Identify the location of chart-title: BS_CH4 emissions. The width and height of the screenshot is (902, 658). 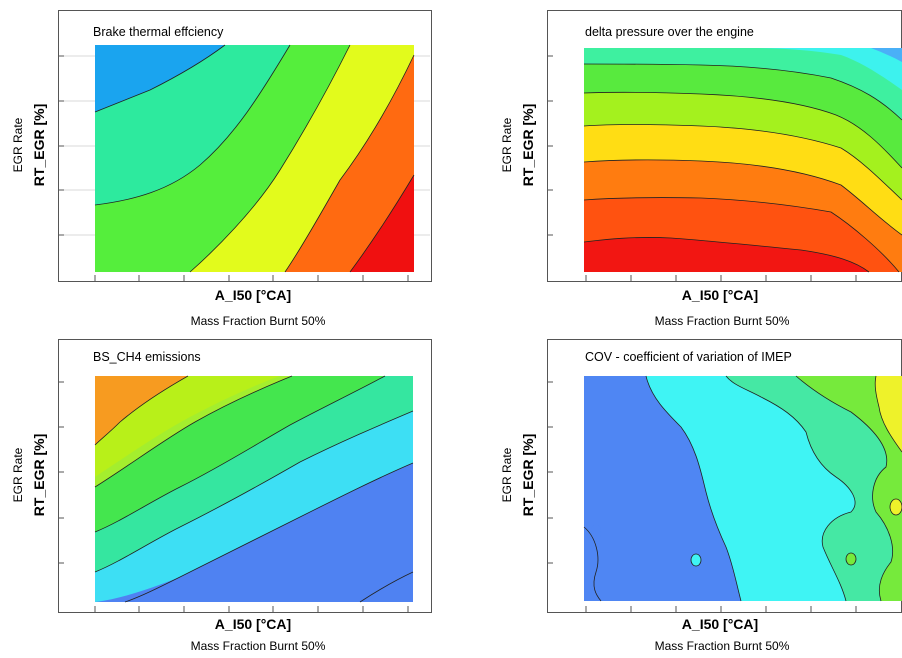
(147, 357).